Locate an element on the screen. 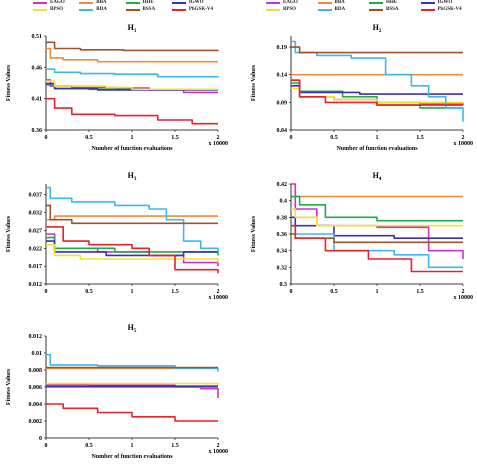  legend-label: HHE is located at coordinates (148, 2).